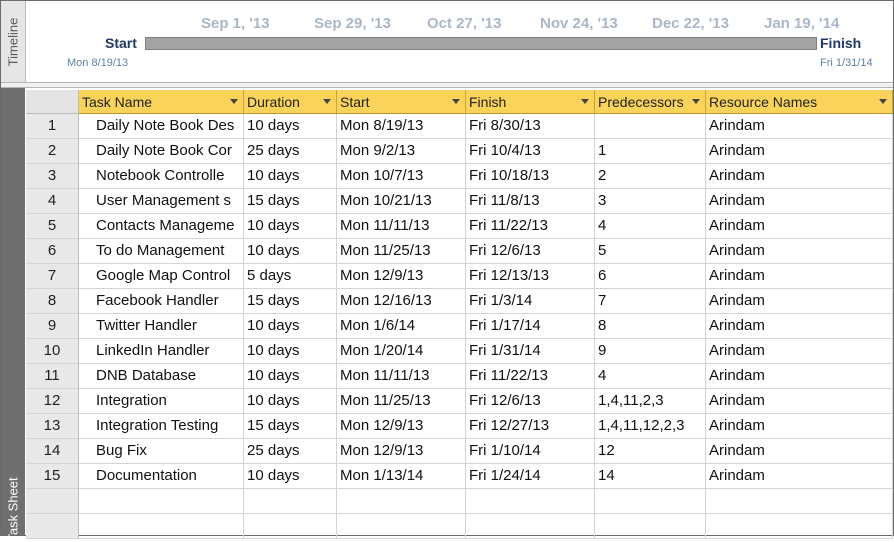  What do you see at coordinates (401, 151) in the screenshot?
I see `start-cell: Mon 9/2/13` at bounding box center [401, 151].